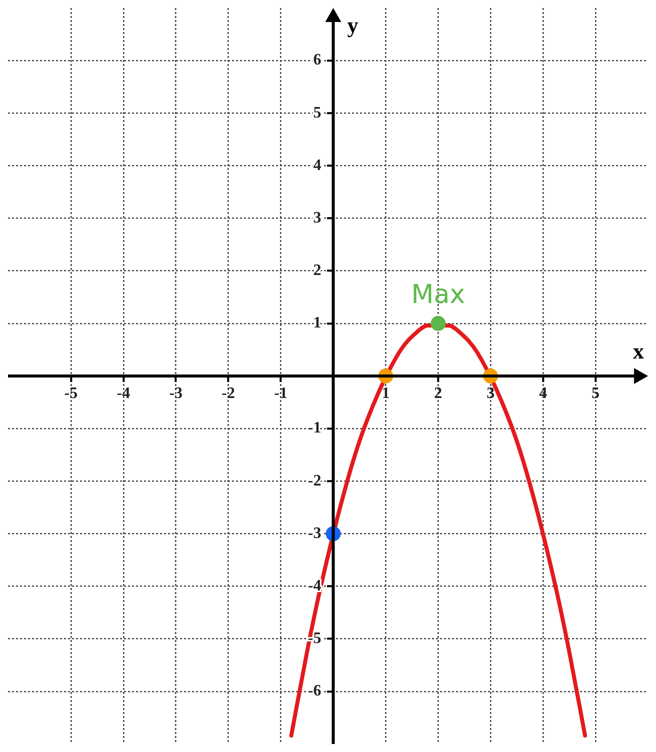 Image resolution: width=656 pixels, height=752 pixels. Describe the element at coordinates (317, 217) in the screenshot. I see `y-tick-label: 3` at that location.